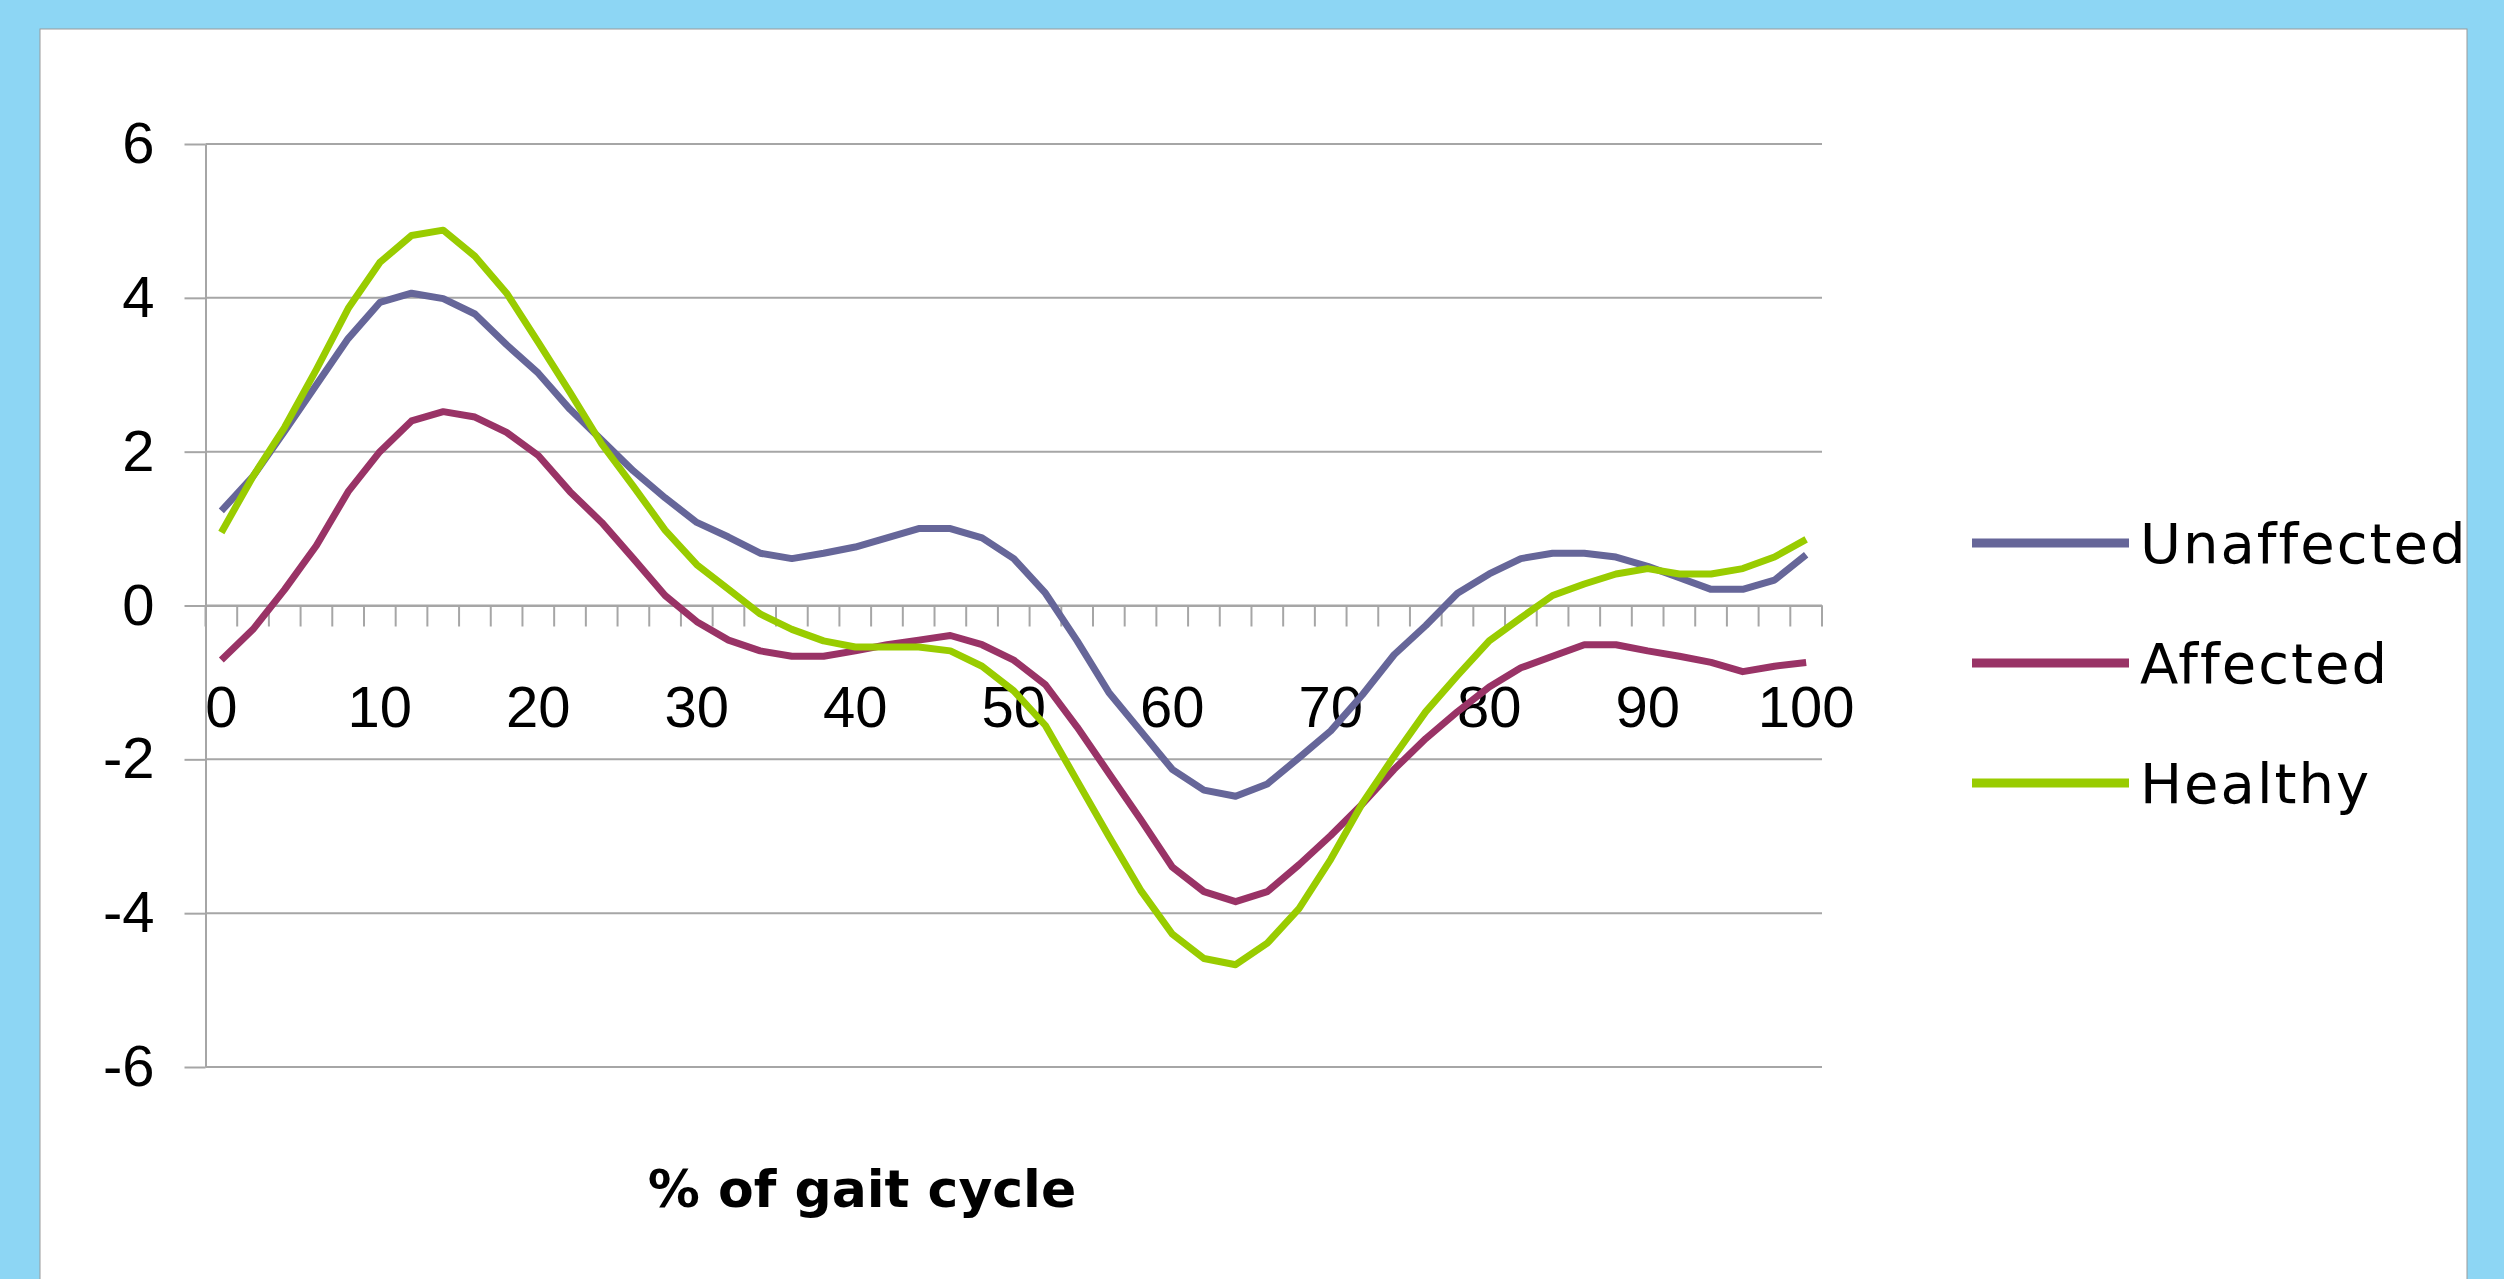 The height and width of the screenshot is (1279, 2504). Describe the element at coordinates (138, 143) in the screenshot. I see `y-tick-label: 6` at that location.